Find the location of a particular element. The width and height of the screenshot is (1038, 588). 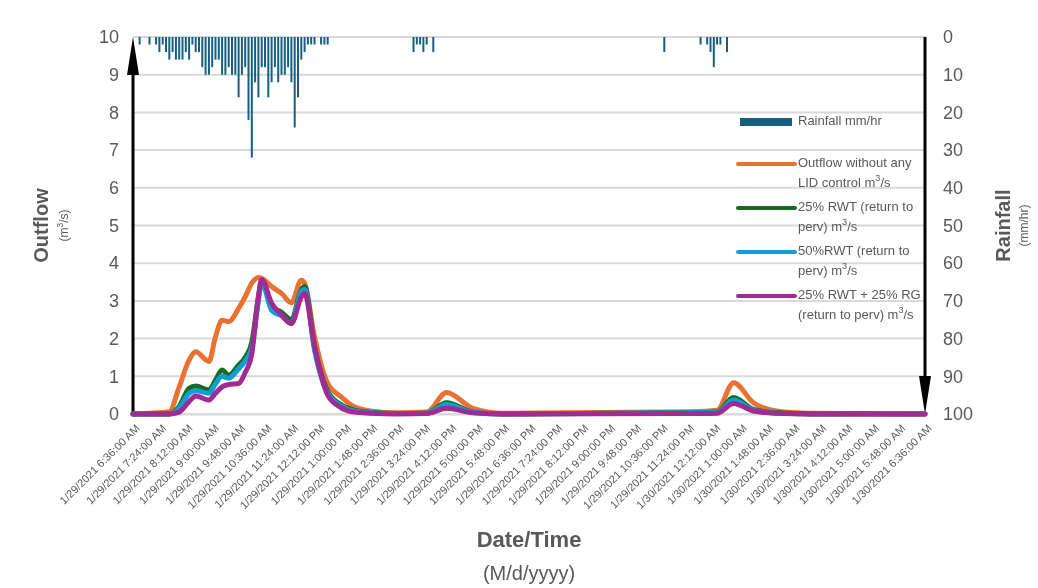

y-tick-label: 4 is located at coordinates (113, 263).